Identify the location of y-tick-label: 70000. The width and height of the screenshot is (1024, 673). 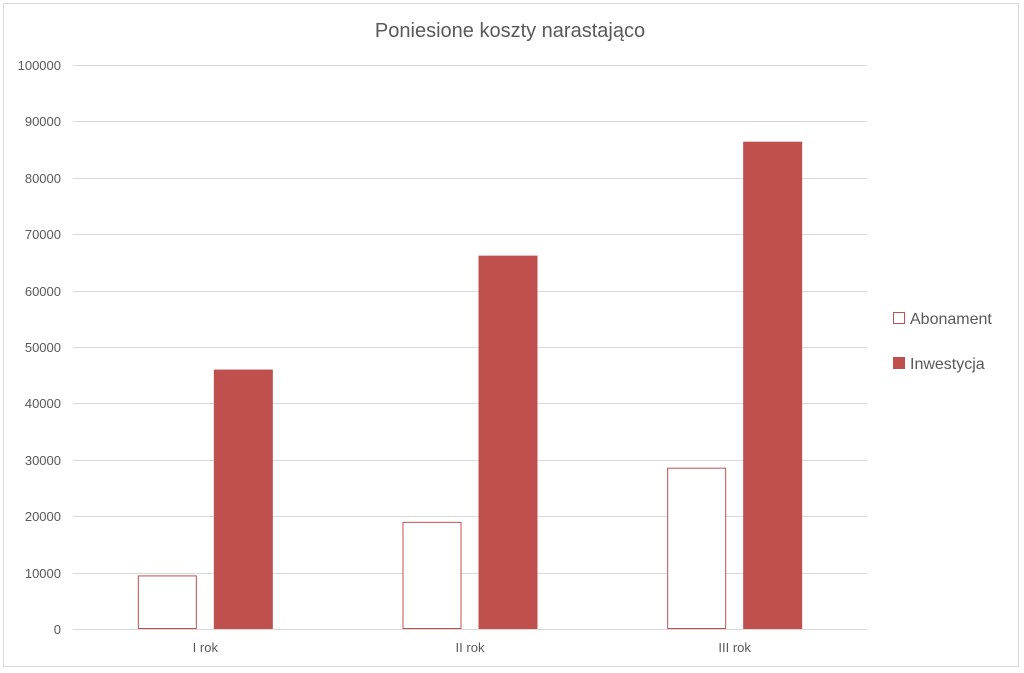
(43, 234).